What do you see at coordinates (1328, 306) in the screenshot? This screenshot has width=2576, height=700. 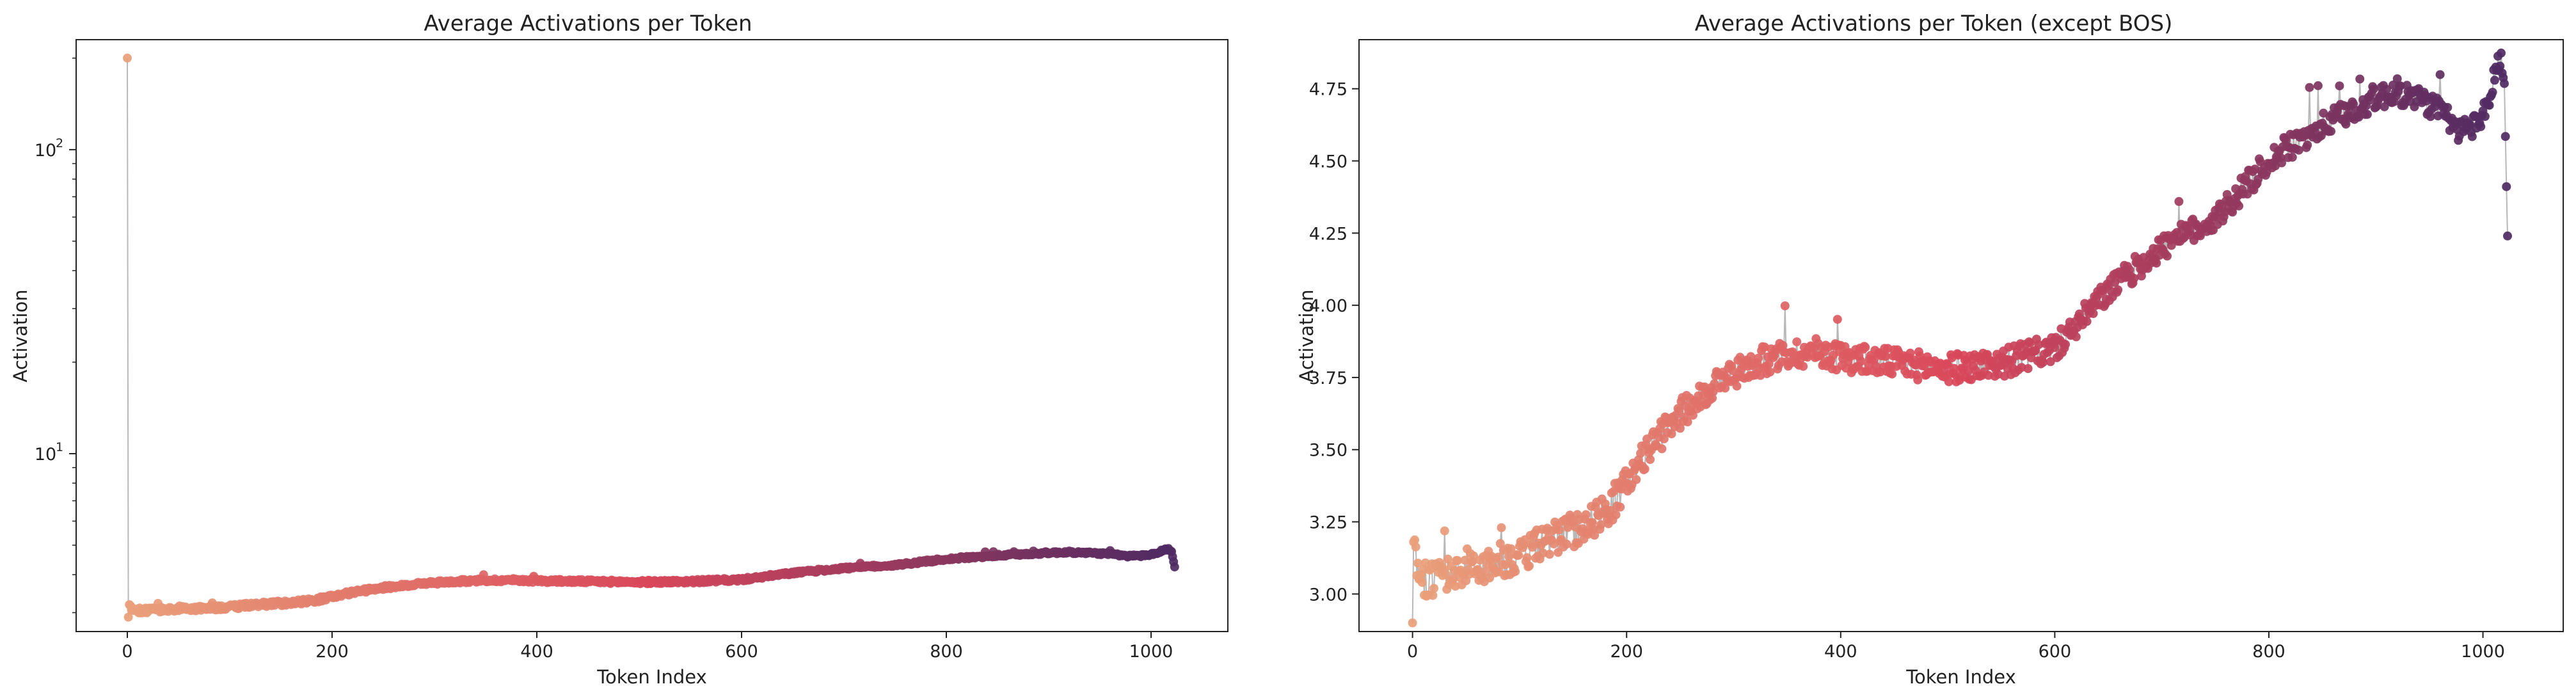 I see `y-tick-label: 4.00` at bounding box center [1328, 306].